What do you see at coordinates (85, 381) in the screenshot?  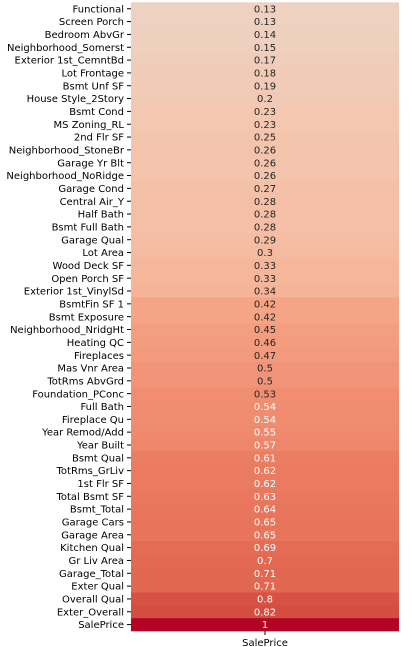 I see `row-label: TotRms AbvGrd` at bounding box center [85, 381].